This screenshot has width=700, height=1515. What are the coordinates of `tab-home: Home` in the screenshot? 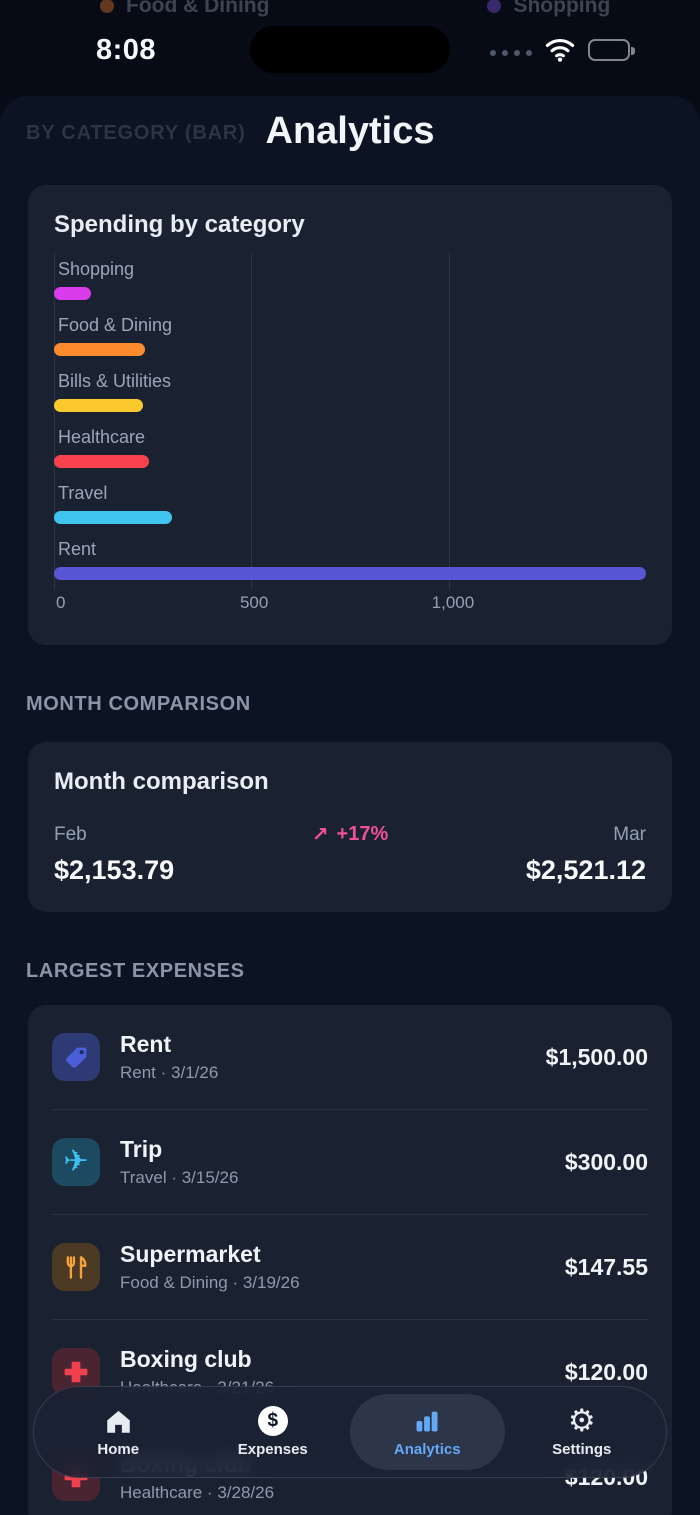 It's located at (118, 1432).